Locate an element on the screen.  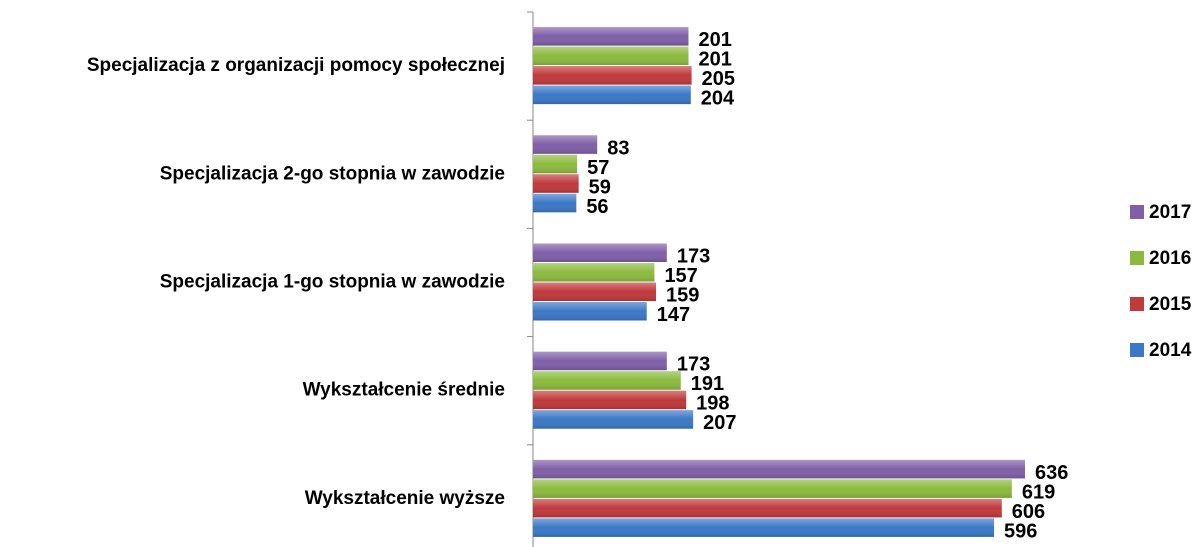
legend-label: 2015 is located at coordinates (1170, 304).